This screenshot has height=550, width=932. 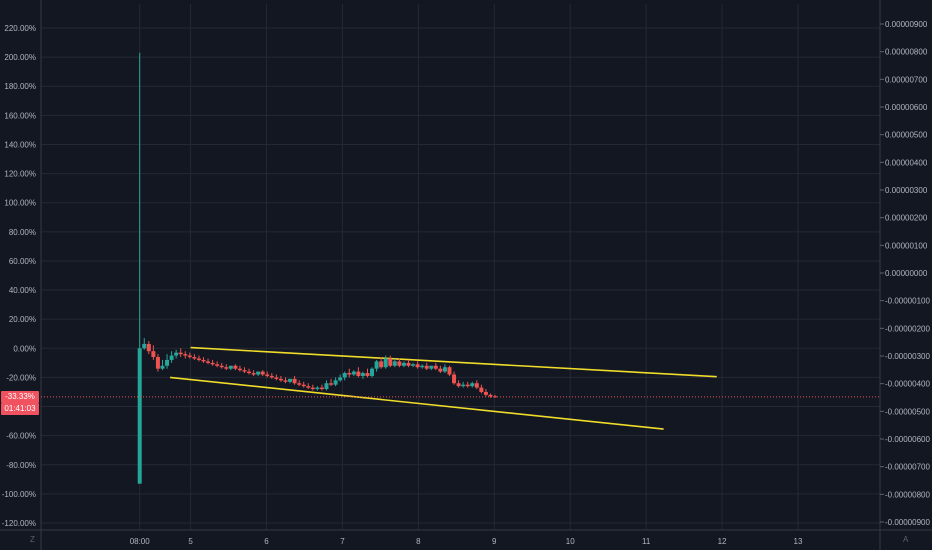 What do you see at coordinates (906, 24) in the screenshot?
I see `right-tick-label: 0.00000900` at bounding box center [906, 24].